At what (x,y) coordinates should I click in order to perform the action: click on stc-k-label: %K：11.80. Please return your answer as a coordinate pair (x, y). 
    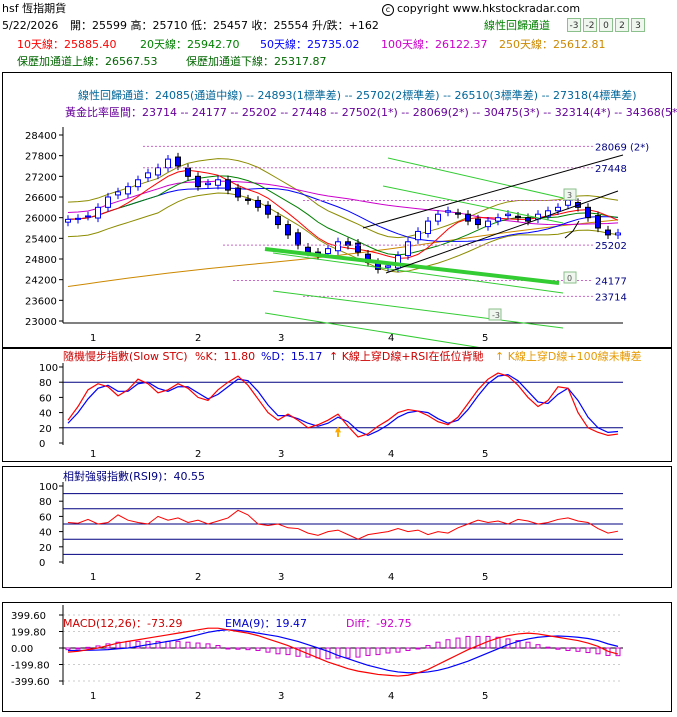
    Looking at the image, I should click on (225, 356).